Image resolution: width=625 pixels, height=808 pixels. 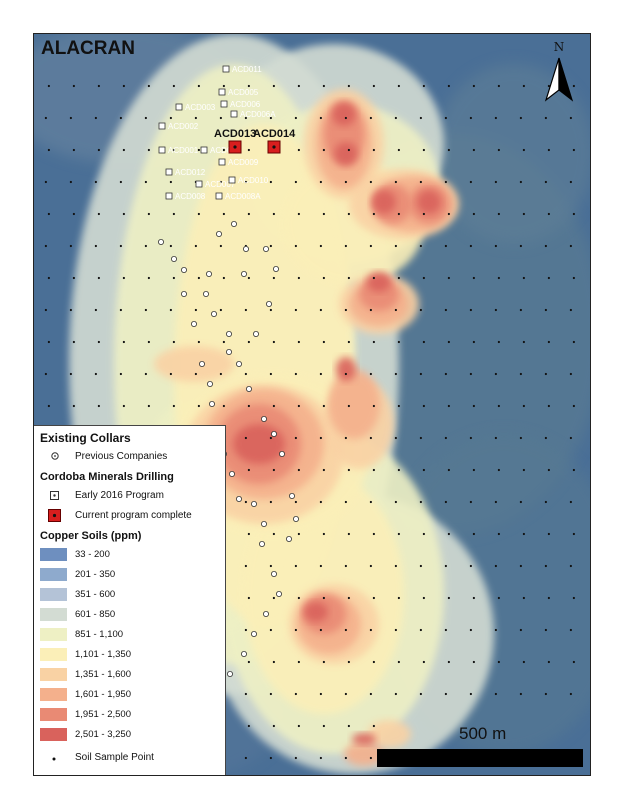 What do you see at coordinates (55, 456) in the screenshot?
I see `previous-collar-icon` at bounding box center [55, 456].